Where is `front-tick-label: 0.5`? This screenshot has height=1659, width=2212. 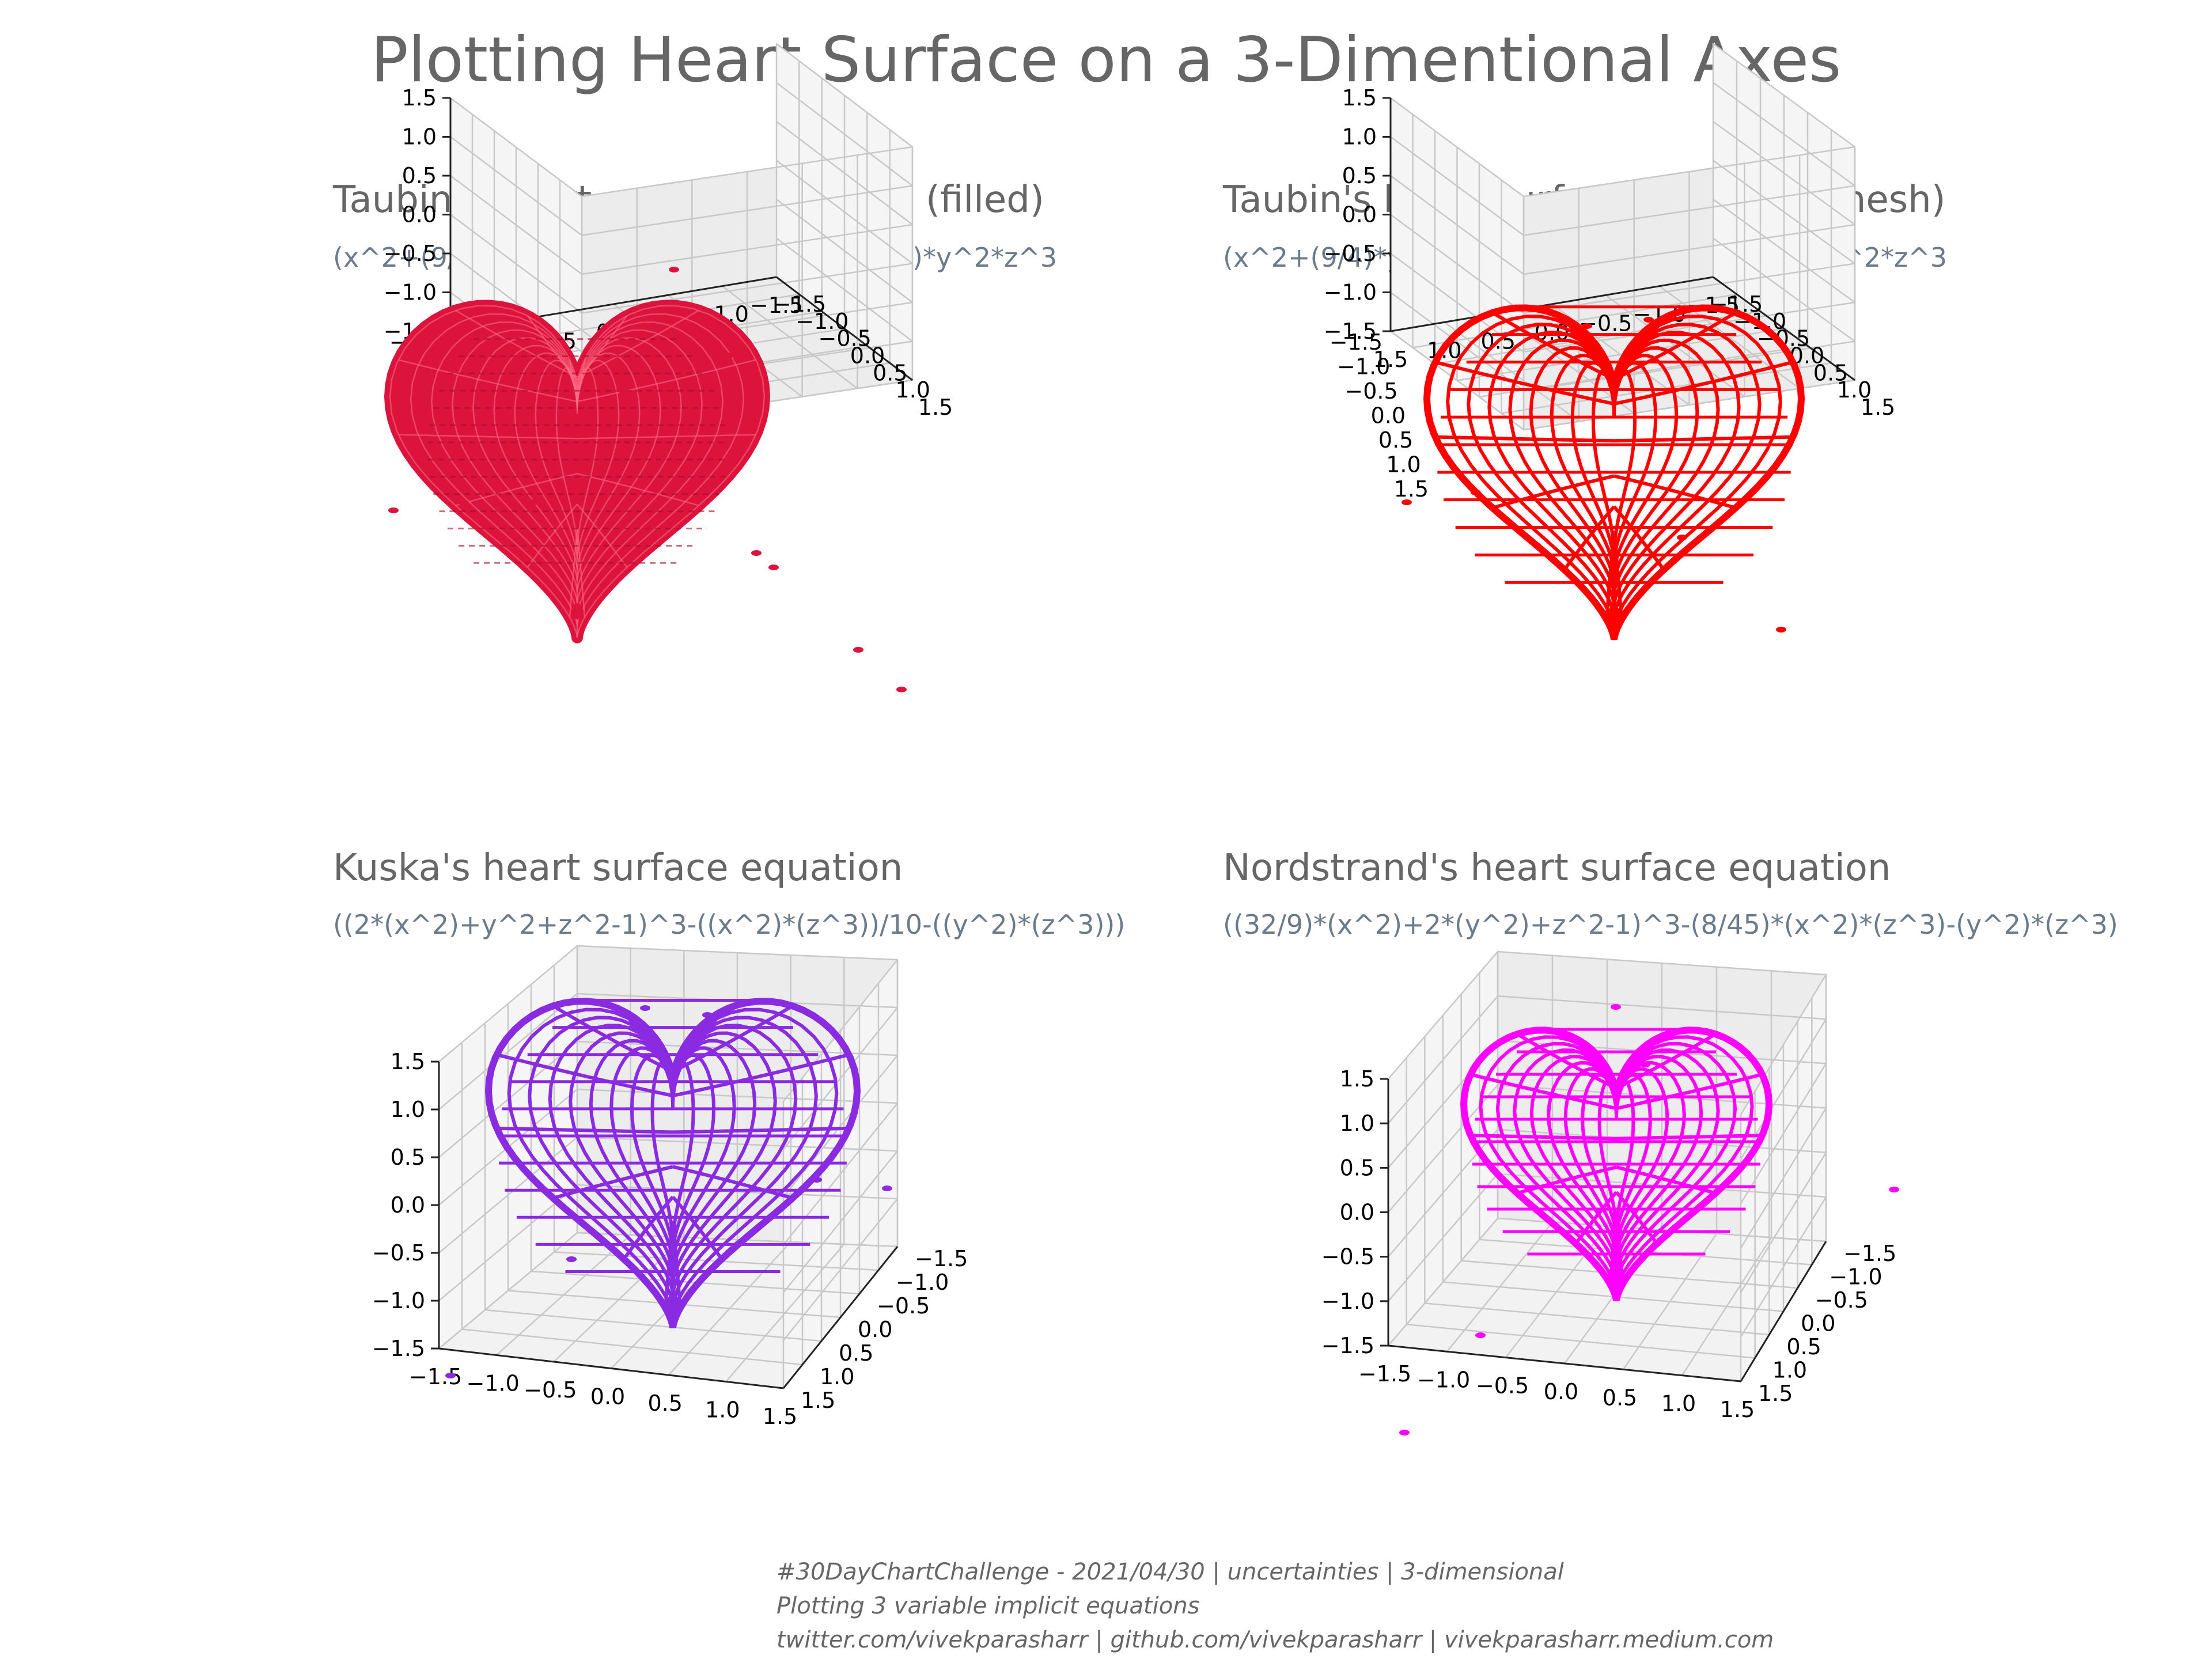
front-tick-label: 0.5 is located at coordinates (1620, 1397).